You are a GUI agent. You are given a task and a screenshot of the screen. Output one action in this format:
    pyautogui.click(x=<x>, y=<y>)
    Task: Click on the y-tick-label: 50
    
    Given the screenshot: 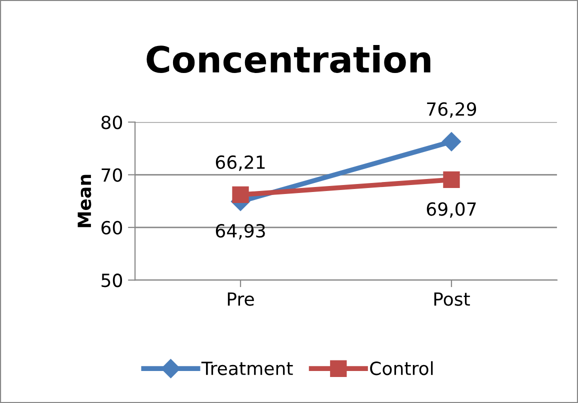 What is the action you would take?
    pyautogui.click(x=112, y=281)
    